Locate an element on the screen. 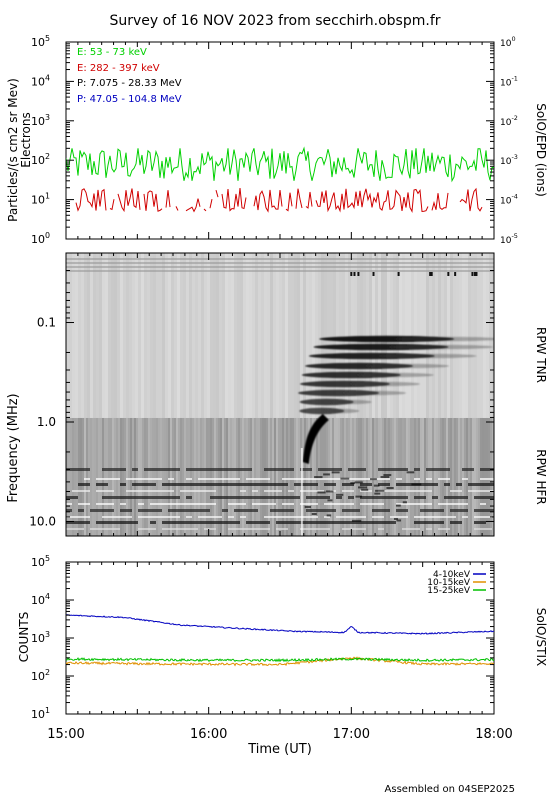  time-tick-1800: 18:00 is located at coordinates (493, 734).